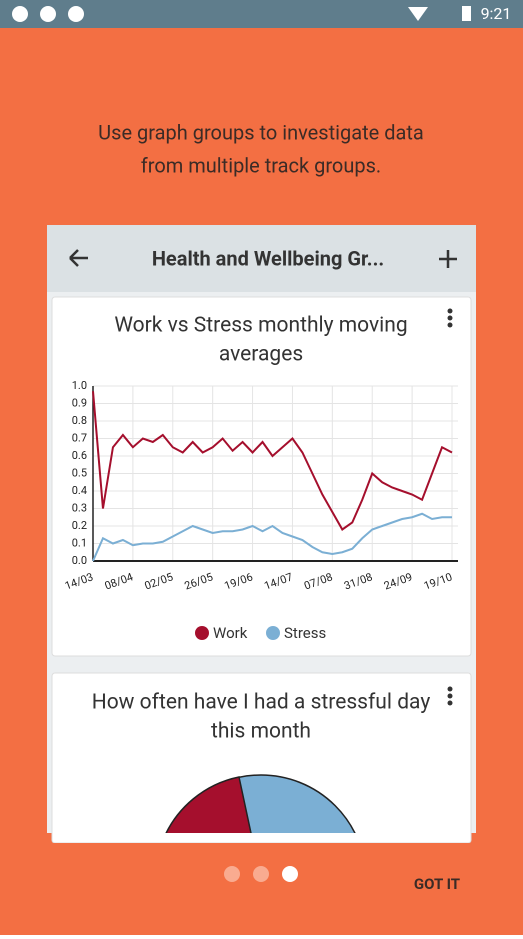  Describe the element at coordinates (78, 258) in the screenshot. I see `back-icon` at that location.